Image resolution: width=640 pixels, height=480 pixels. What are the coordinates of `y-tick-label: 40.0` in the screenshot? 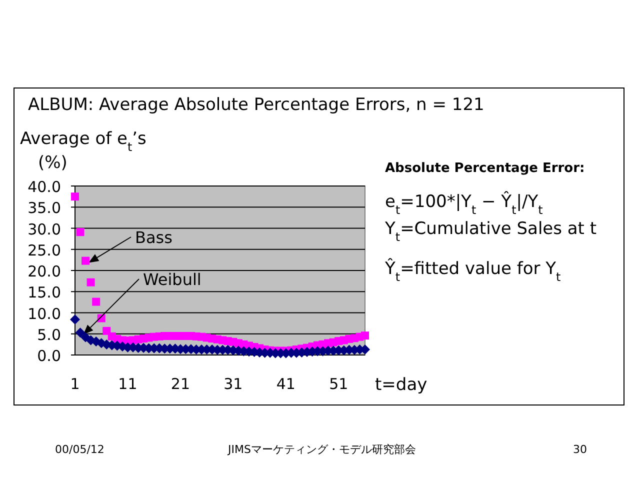 It's located at (44, 187).